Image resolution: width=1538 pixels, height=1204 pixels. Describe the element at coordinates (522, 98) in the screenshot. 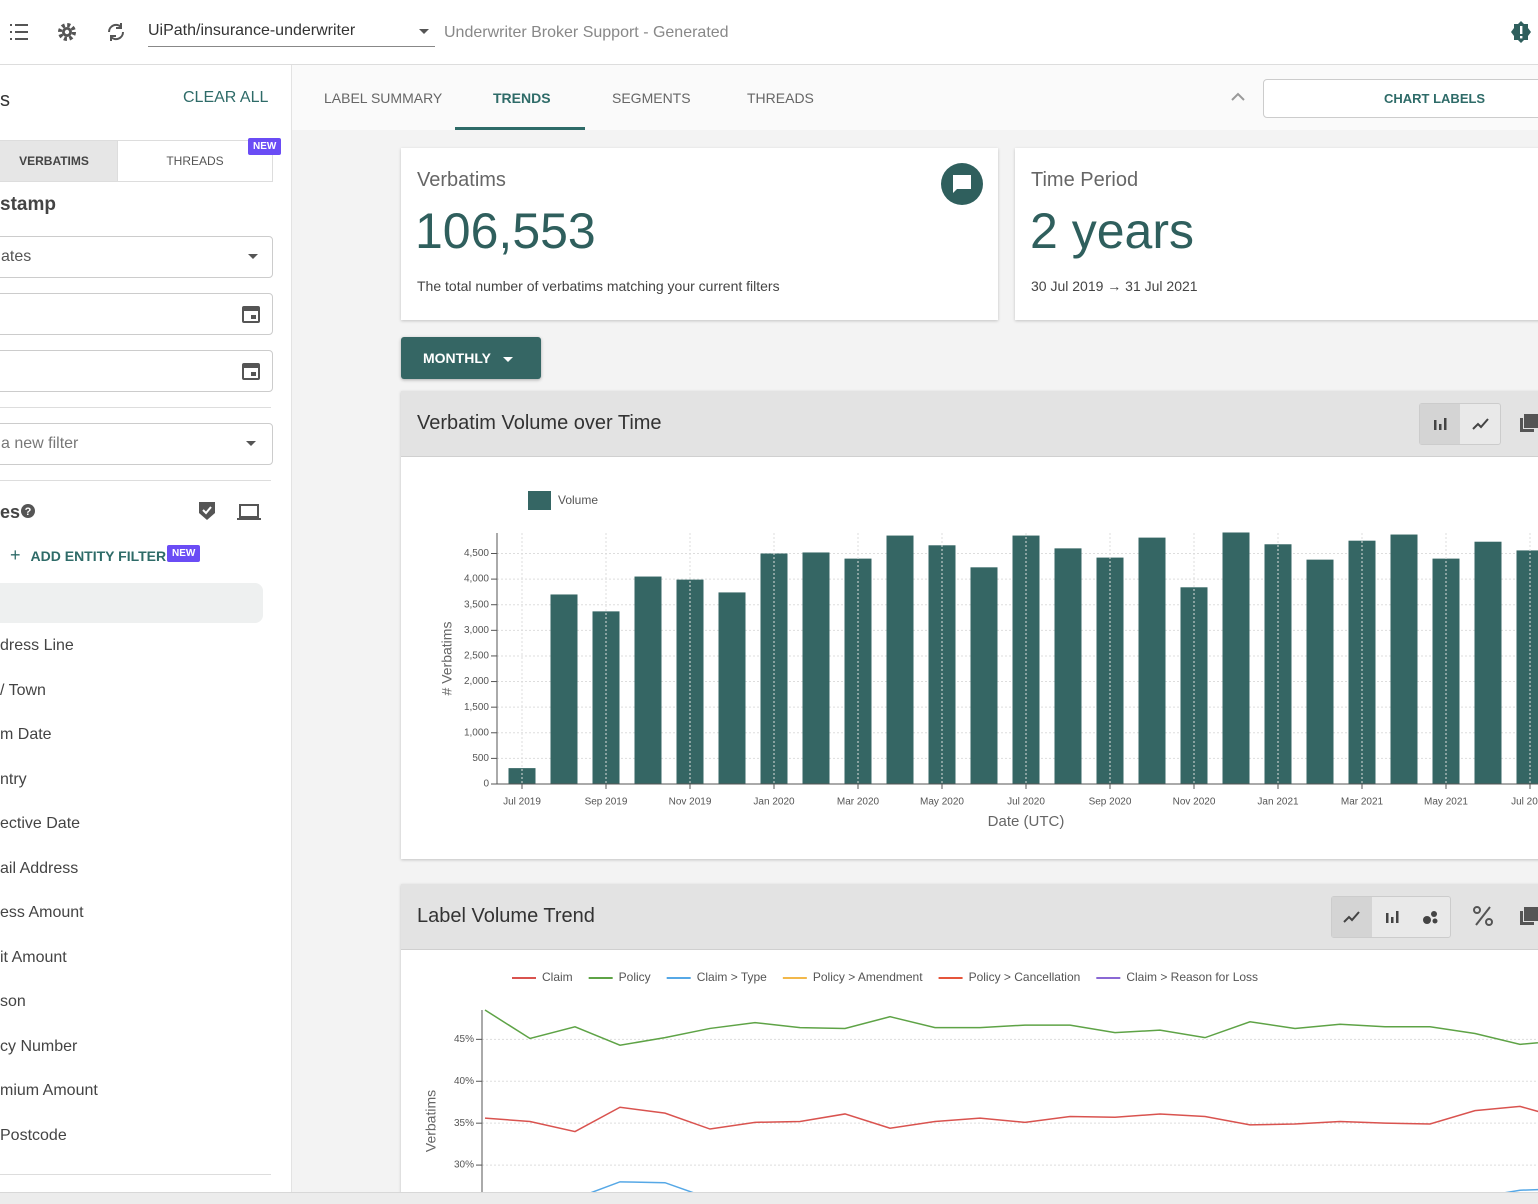

I see `tab-active: TRENDS` at that location.